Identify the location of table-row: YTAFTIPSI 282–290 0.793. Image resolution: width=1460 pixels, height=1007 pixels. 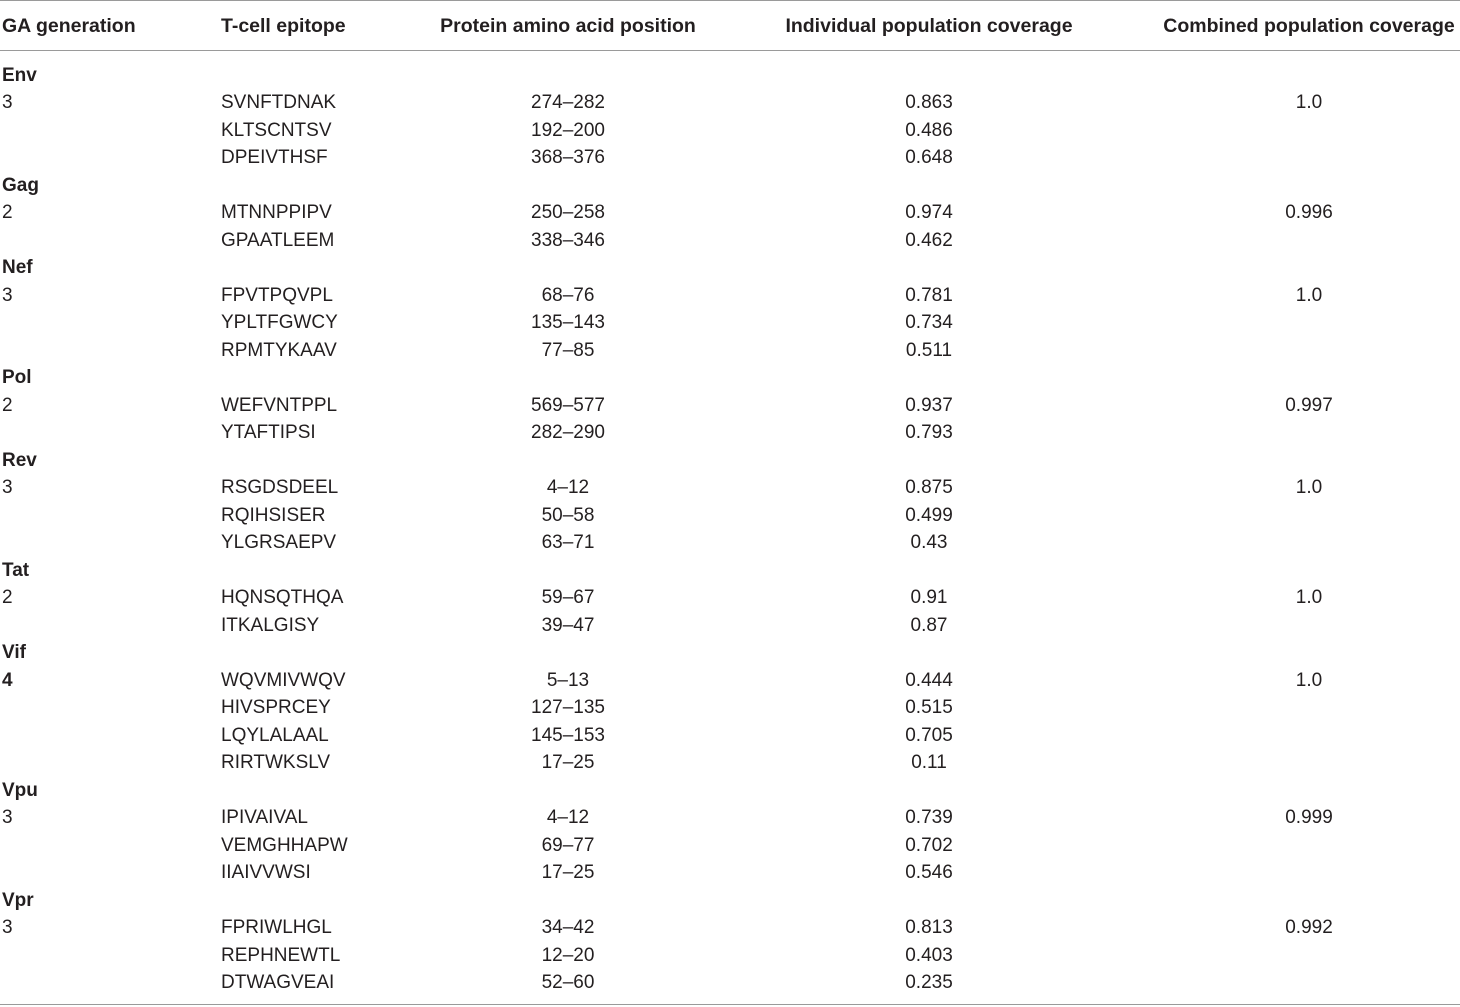
(730, 432).